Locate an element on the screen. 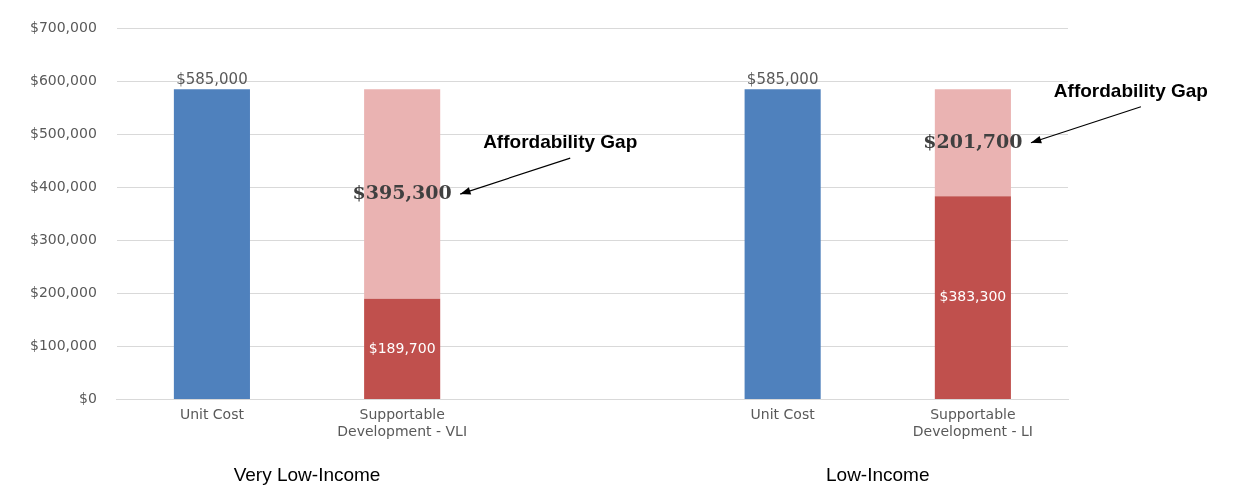 The width and height of the screenshot is (1233, 489). y-tick-label: $0 is located at coordinates (87, 398).